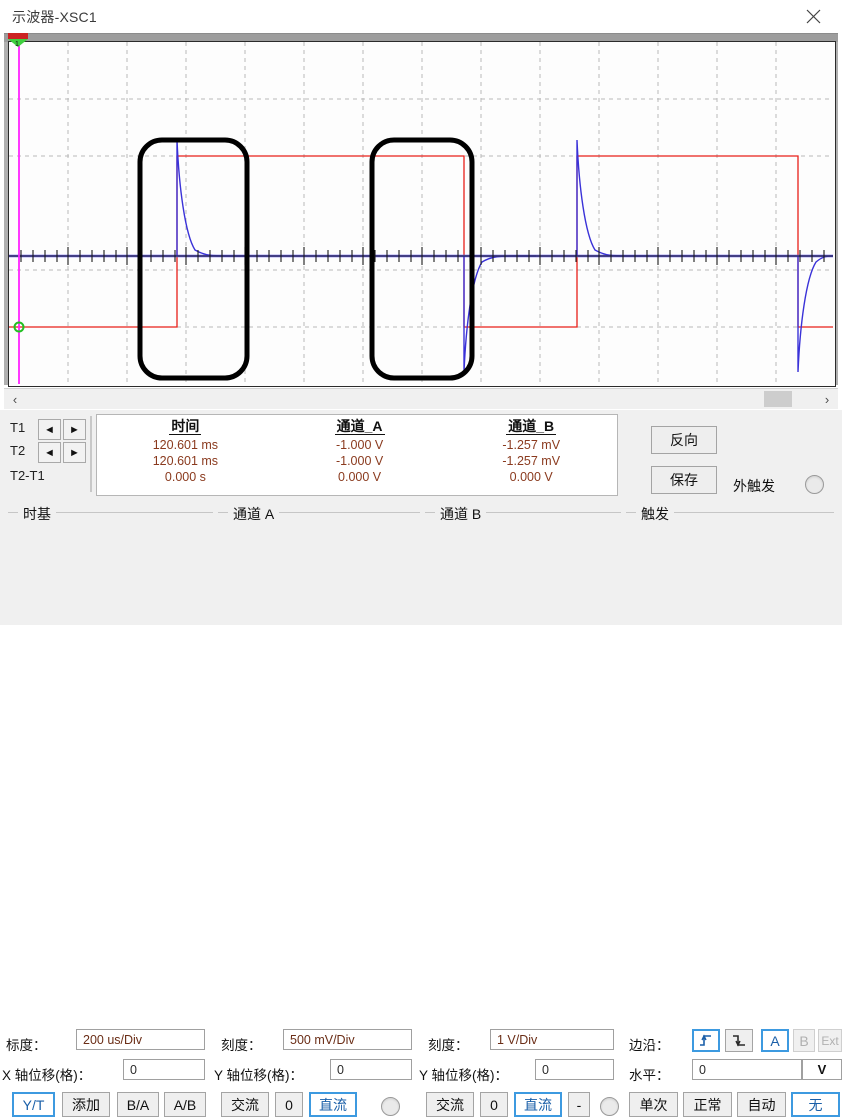 The width and height of the screenshot is (842, 1117). Describe the element at coordinates (18, 450) in the screenshot. I see `cursor-t2-label: T2` at that location.